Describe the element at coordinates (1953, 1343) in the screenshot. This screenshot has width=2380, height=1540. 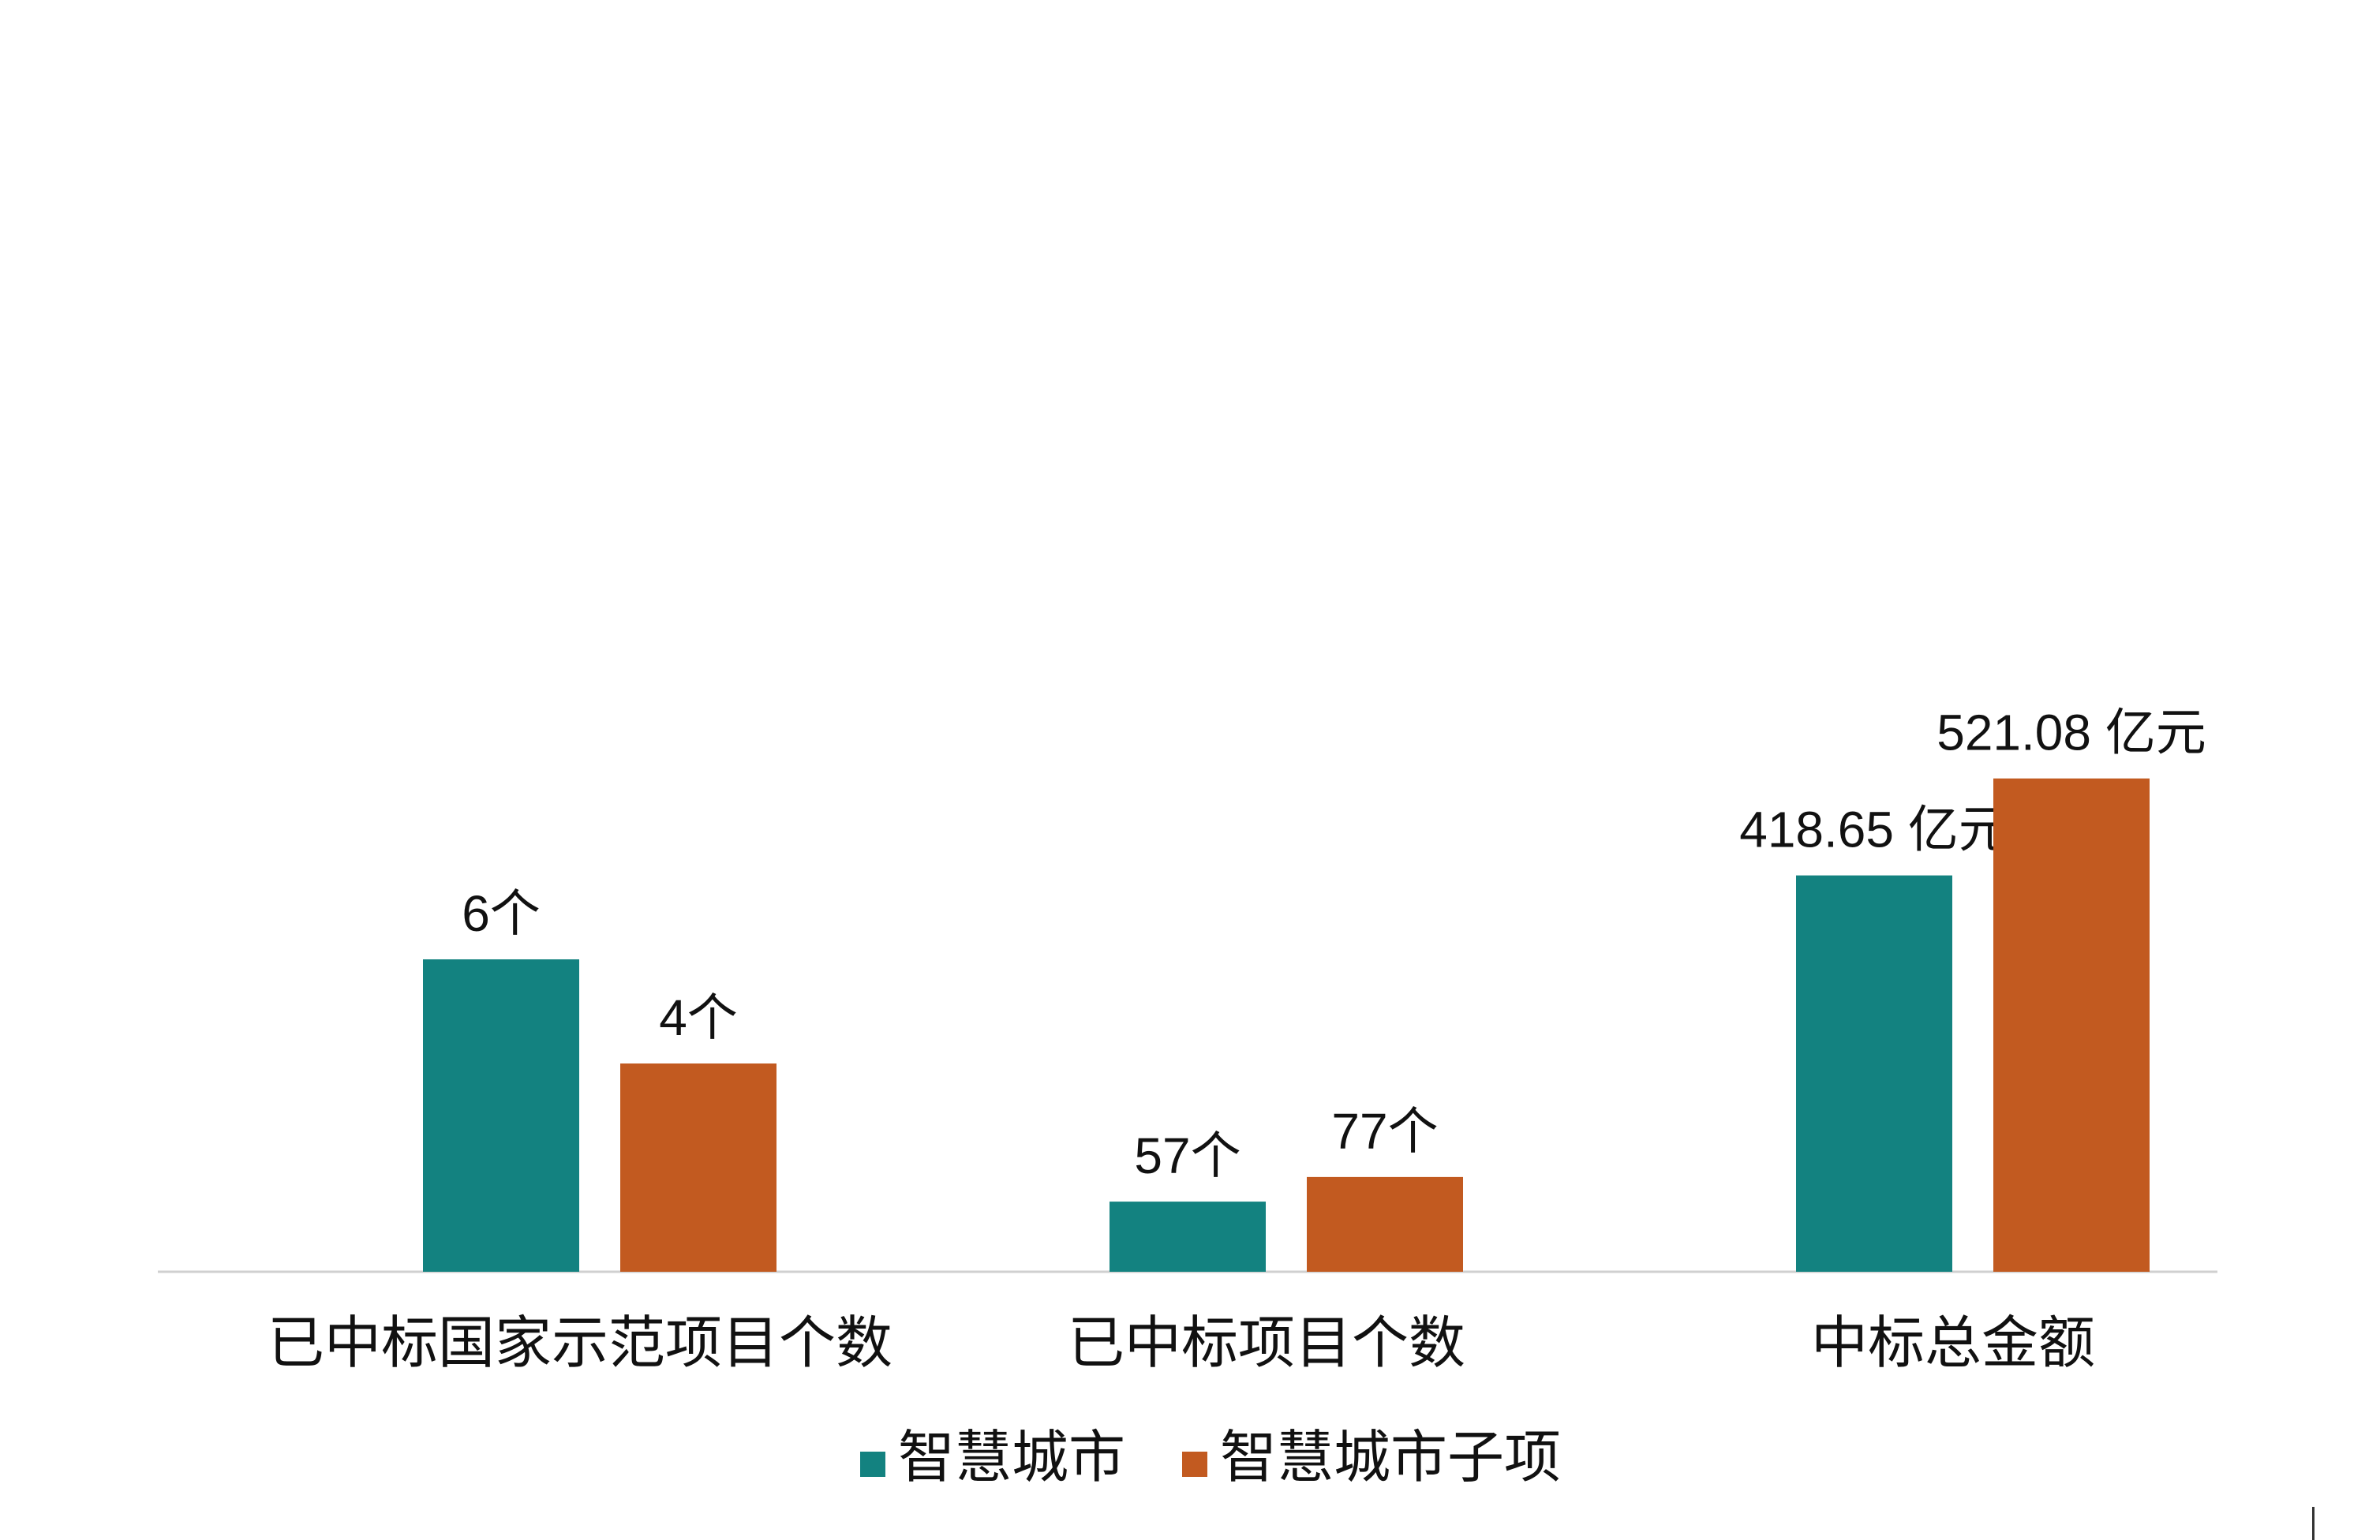
I see `category-label-2: 中标总金额` at that location.